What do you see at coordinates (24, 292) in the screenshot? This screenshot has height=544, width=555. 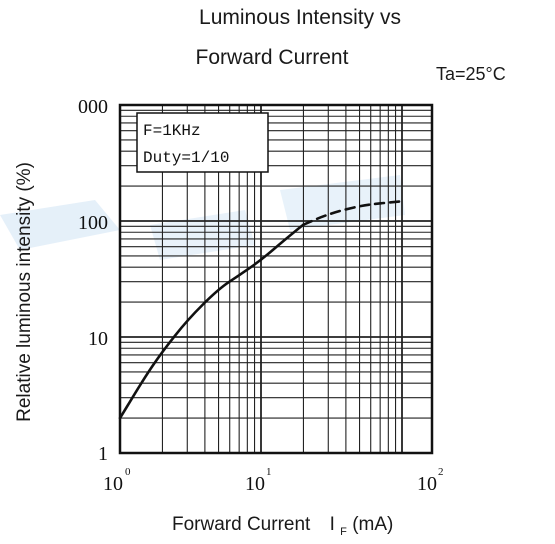 I see `y-axis-label: Relative luminous intensity (%)` at bounding box center [24, 292].